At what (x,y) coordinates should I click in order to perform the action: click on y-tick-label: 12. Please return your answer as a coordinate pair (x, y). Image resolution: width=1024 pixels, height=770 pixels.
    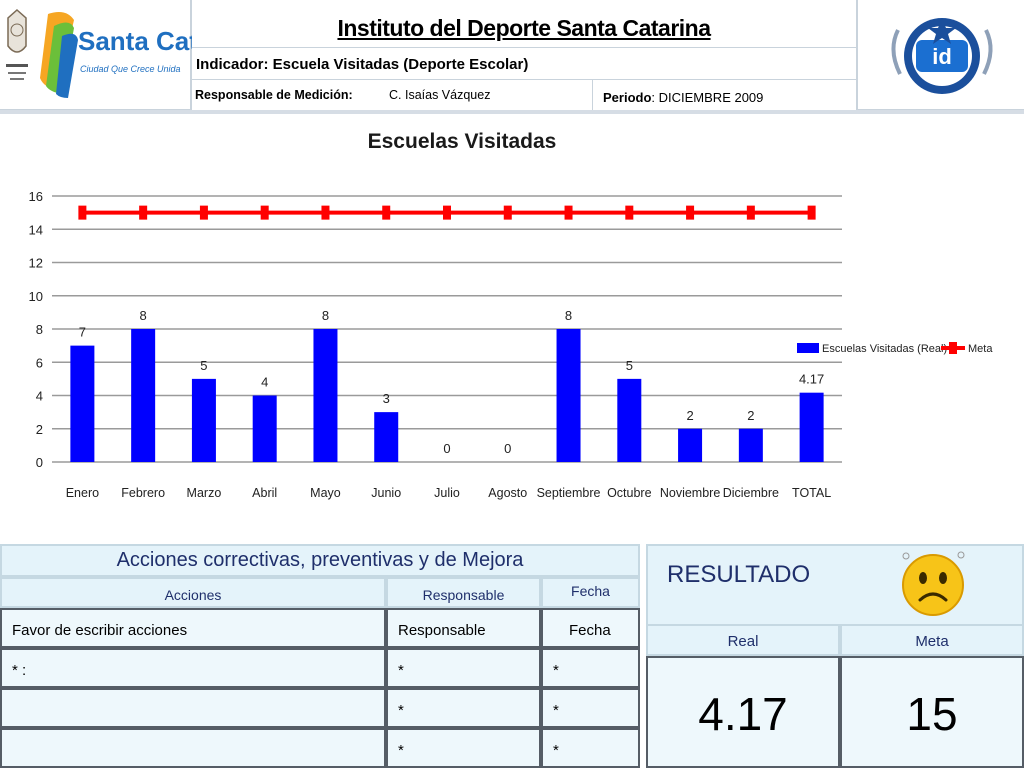
    Looking at the image, I should click on (36, 263).